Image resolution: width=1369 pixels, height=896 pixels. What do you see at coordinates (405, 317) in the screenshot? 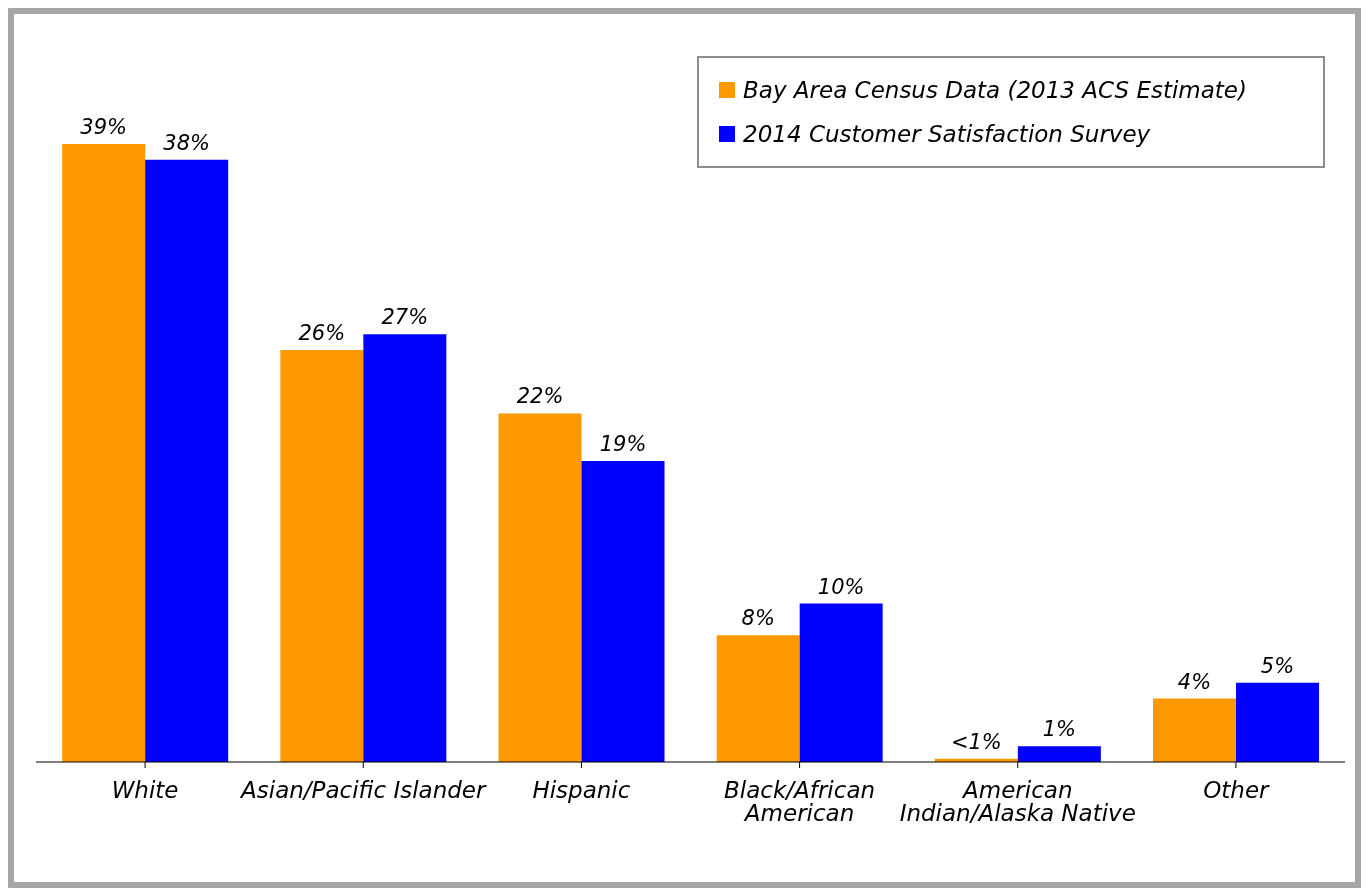
I see `data-label: 27%` at bounding box center [405, 317].